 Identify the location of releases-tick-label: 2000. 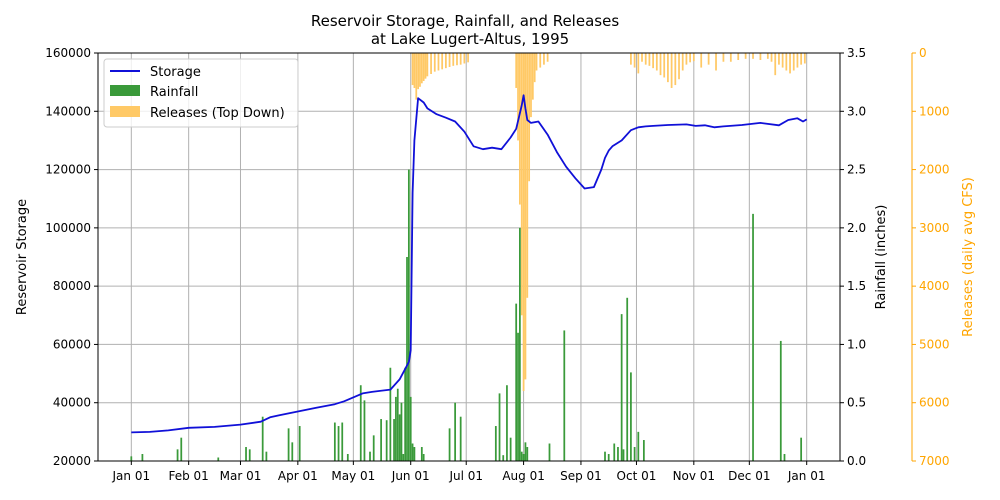
(934, 170).